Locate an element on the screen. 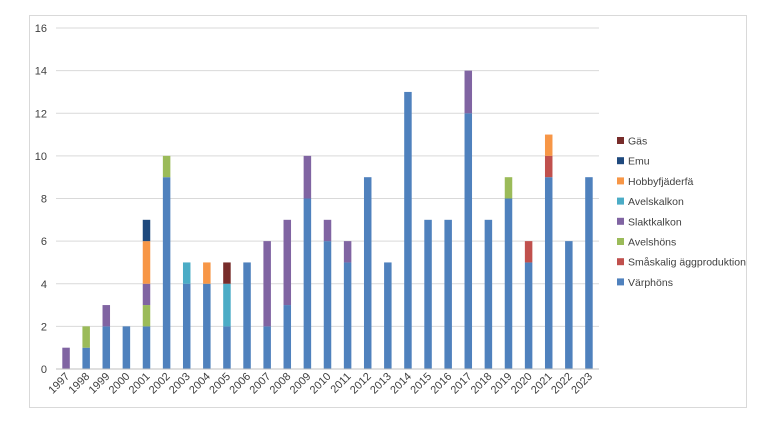 The width and height of the screenshot is (776, 442). y-tick-label: 4 is located at coordinates (44, 285).